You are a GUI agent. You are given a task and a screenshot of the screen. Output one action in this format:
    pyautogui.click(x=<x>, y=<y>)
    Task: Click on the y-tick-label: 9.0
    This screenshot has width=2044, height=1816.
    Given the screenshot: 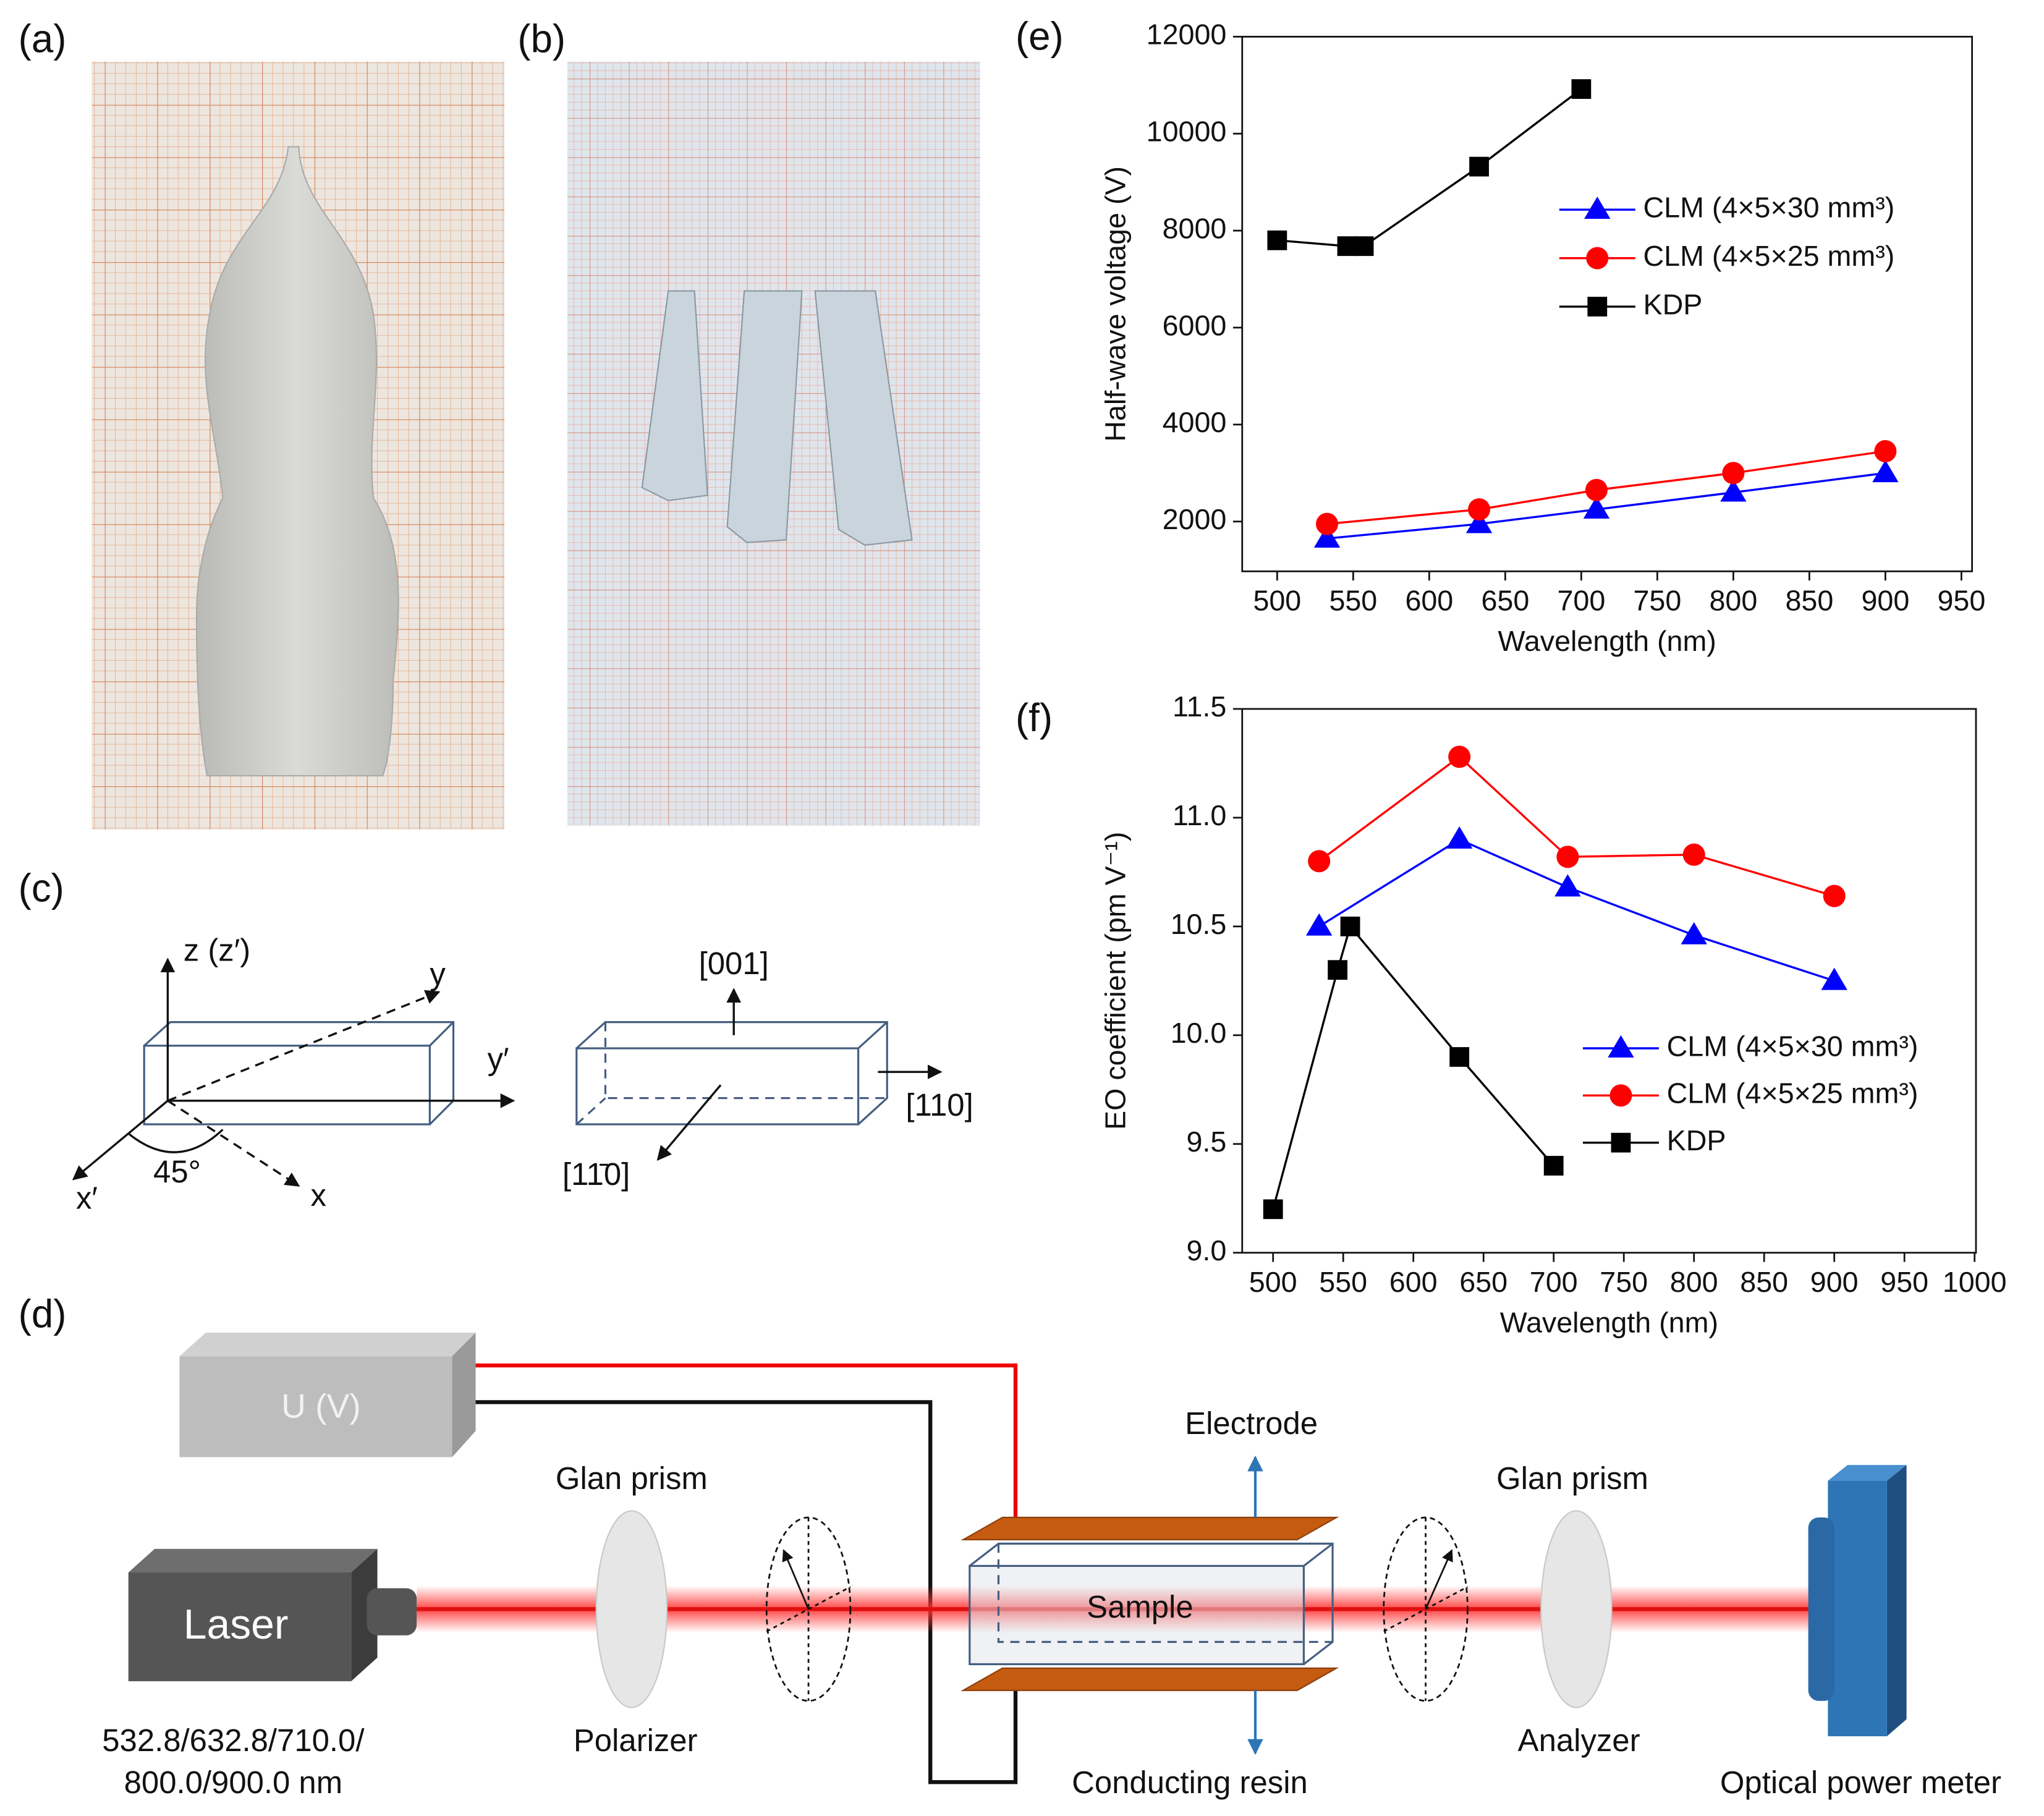 What is the action you would take?
    pyautogui.click(x=1206, y=1250)
    